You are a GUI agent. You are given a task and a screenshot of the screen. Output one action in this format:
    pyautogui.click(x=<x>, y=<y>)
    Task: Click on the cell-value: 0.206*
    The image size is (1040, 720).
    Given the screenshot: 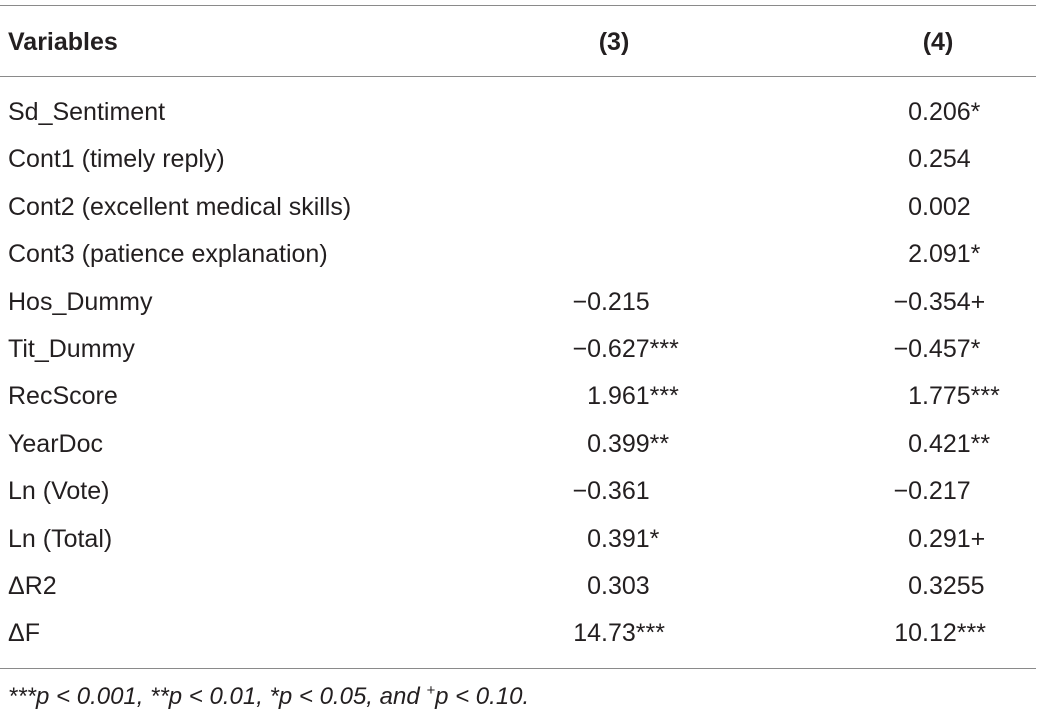 What is the action you would take?
    pyautogui.click(x=944, y=112)
    